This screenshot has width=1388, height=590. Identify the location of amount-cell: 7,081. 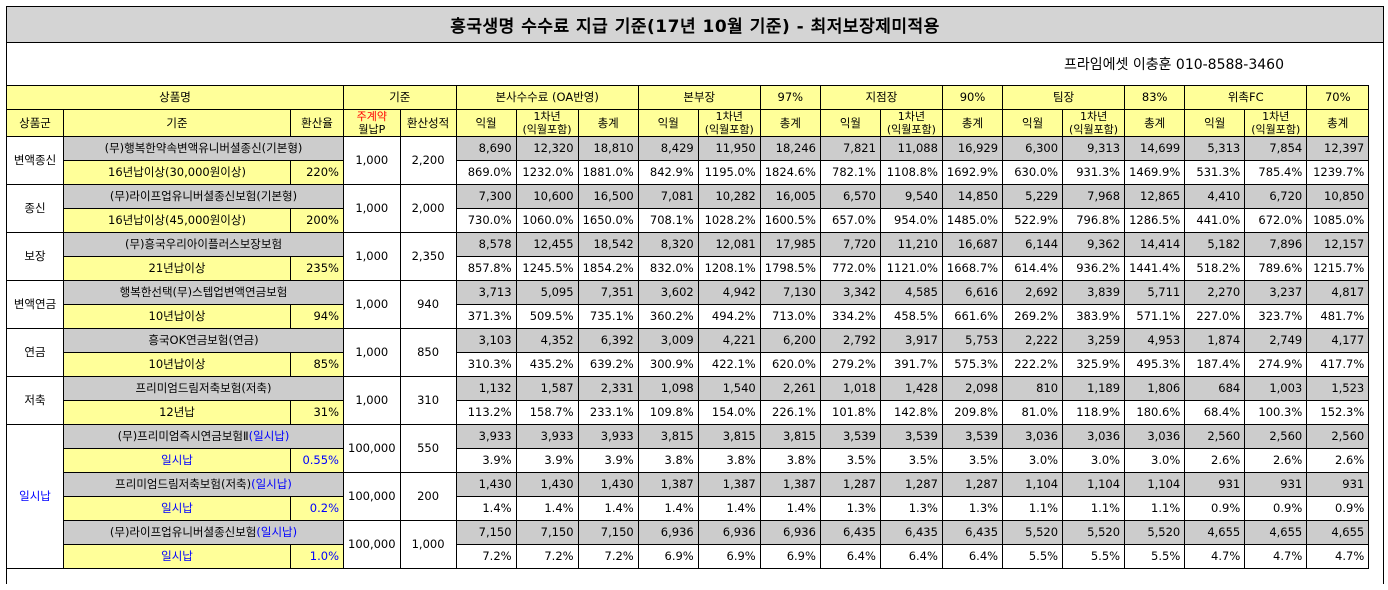
(668, 196).